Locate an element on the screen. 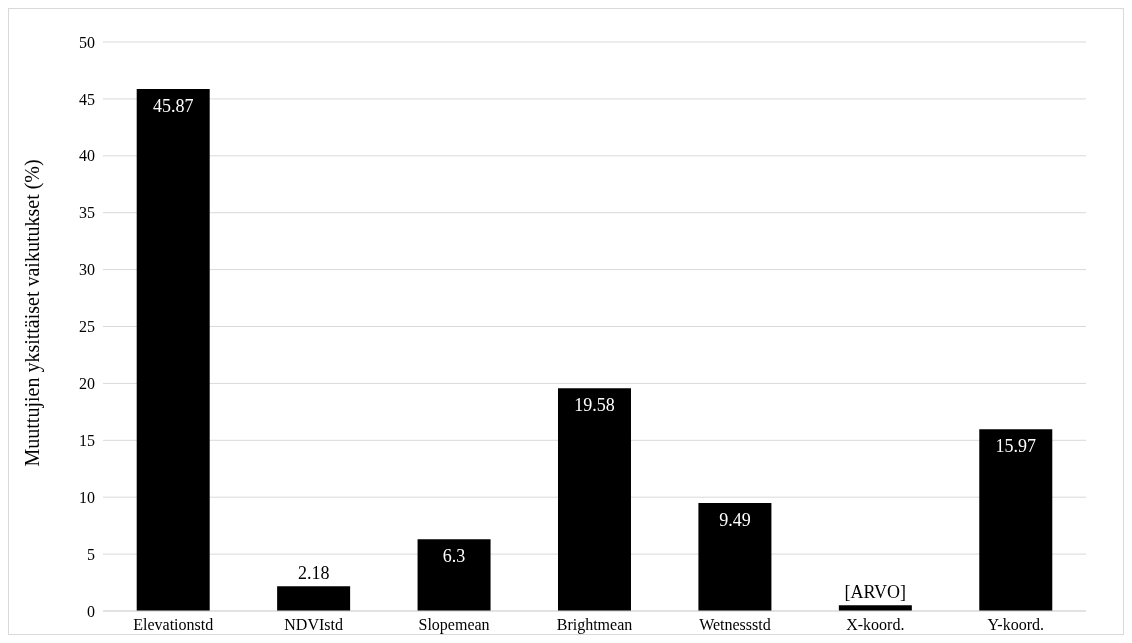 This screenshot has height=643, width=1132. y-tick-label: 15 is located at coordinates (87, 440).